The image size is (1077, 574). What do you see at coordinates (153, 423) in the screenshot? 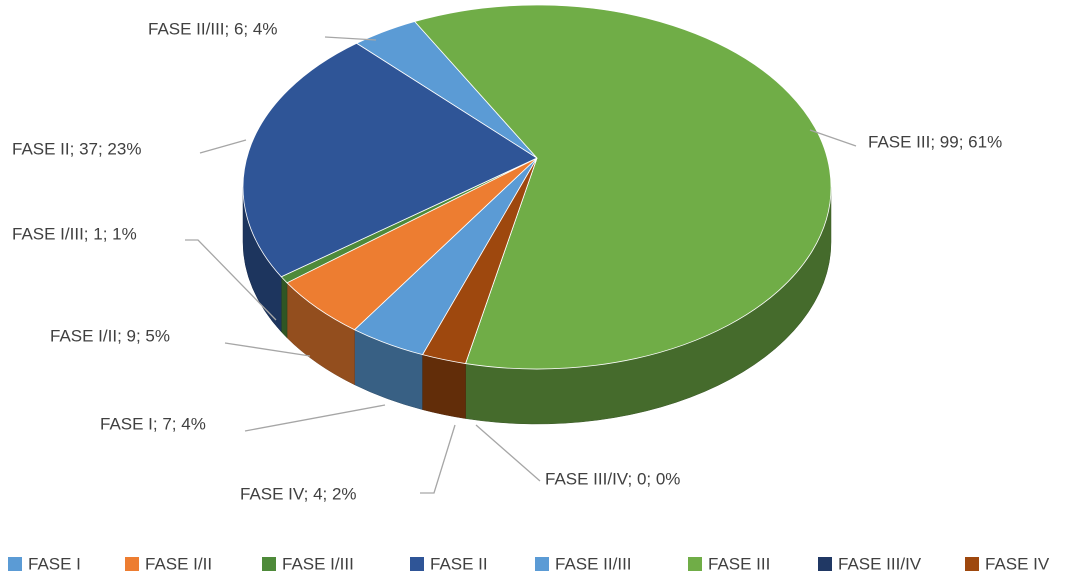
I see `data-label: FASE I; 7; 4%` at bounding box center [153, 423].